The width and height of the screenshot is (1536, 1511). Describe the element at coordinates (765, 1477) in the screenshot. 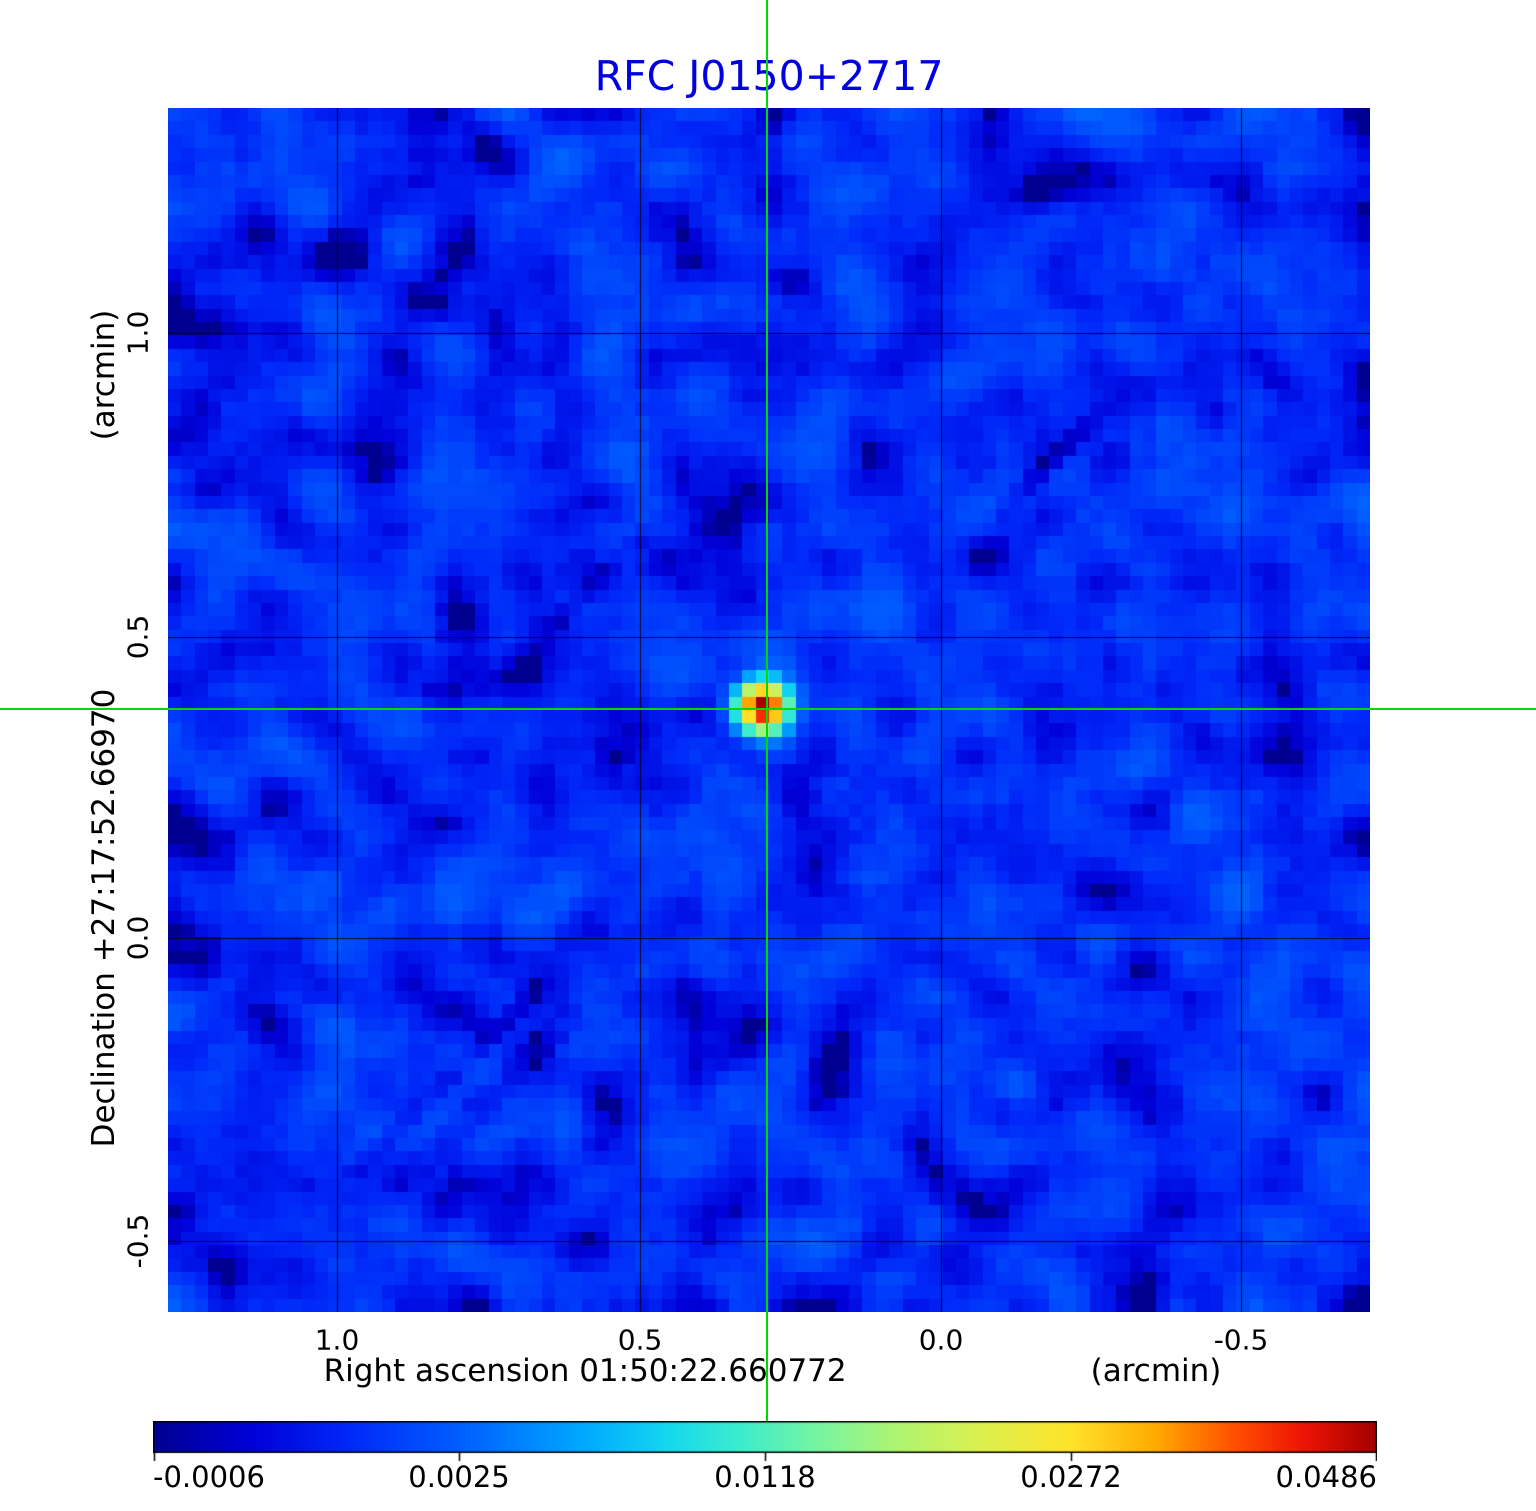

I see `colorbar-tick-label: 0.0118` at that location.